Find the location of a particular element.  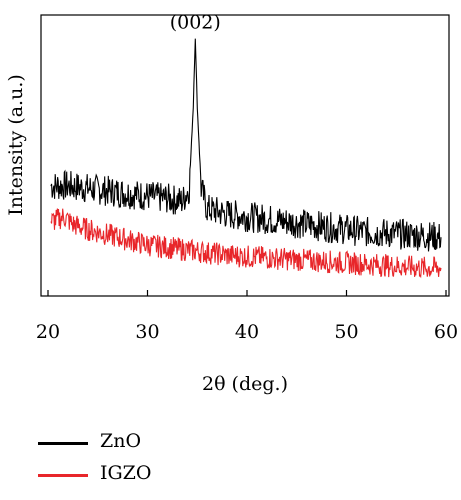

x-tick-label-50: 50 is located at coordinates (346, 332).